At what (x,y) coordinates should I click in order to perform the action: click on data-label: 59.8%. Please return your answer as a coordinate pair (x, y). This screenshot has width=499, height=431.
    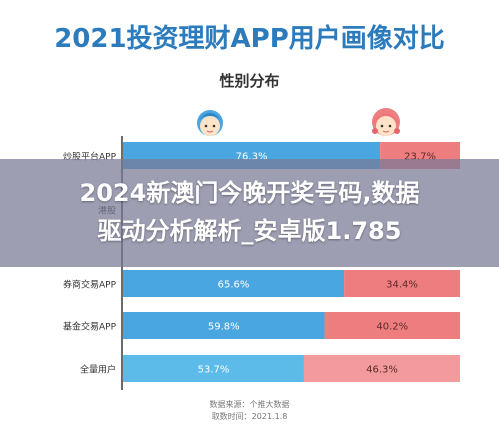
    Looking at the image, I should click on (224, 327).